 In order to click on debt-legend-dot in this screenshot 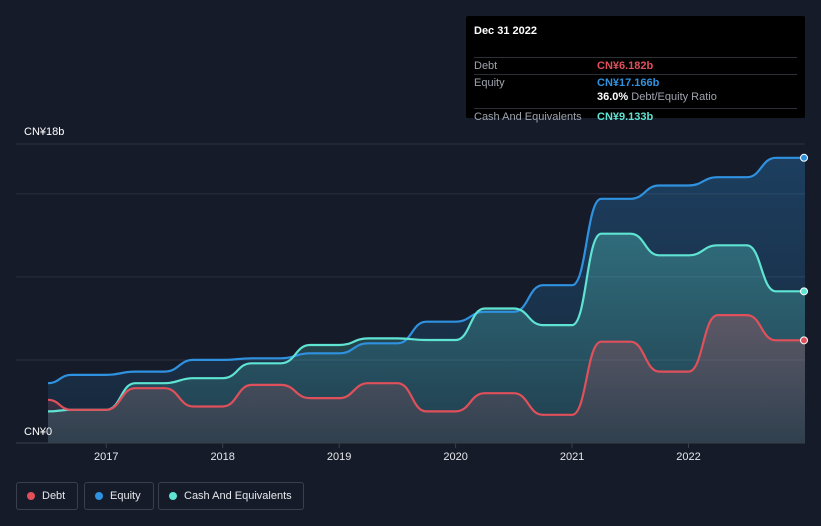, I will do `click(31, 496)`.